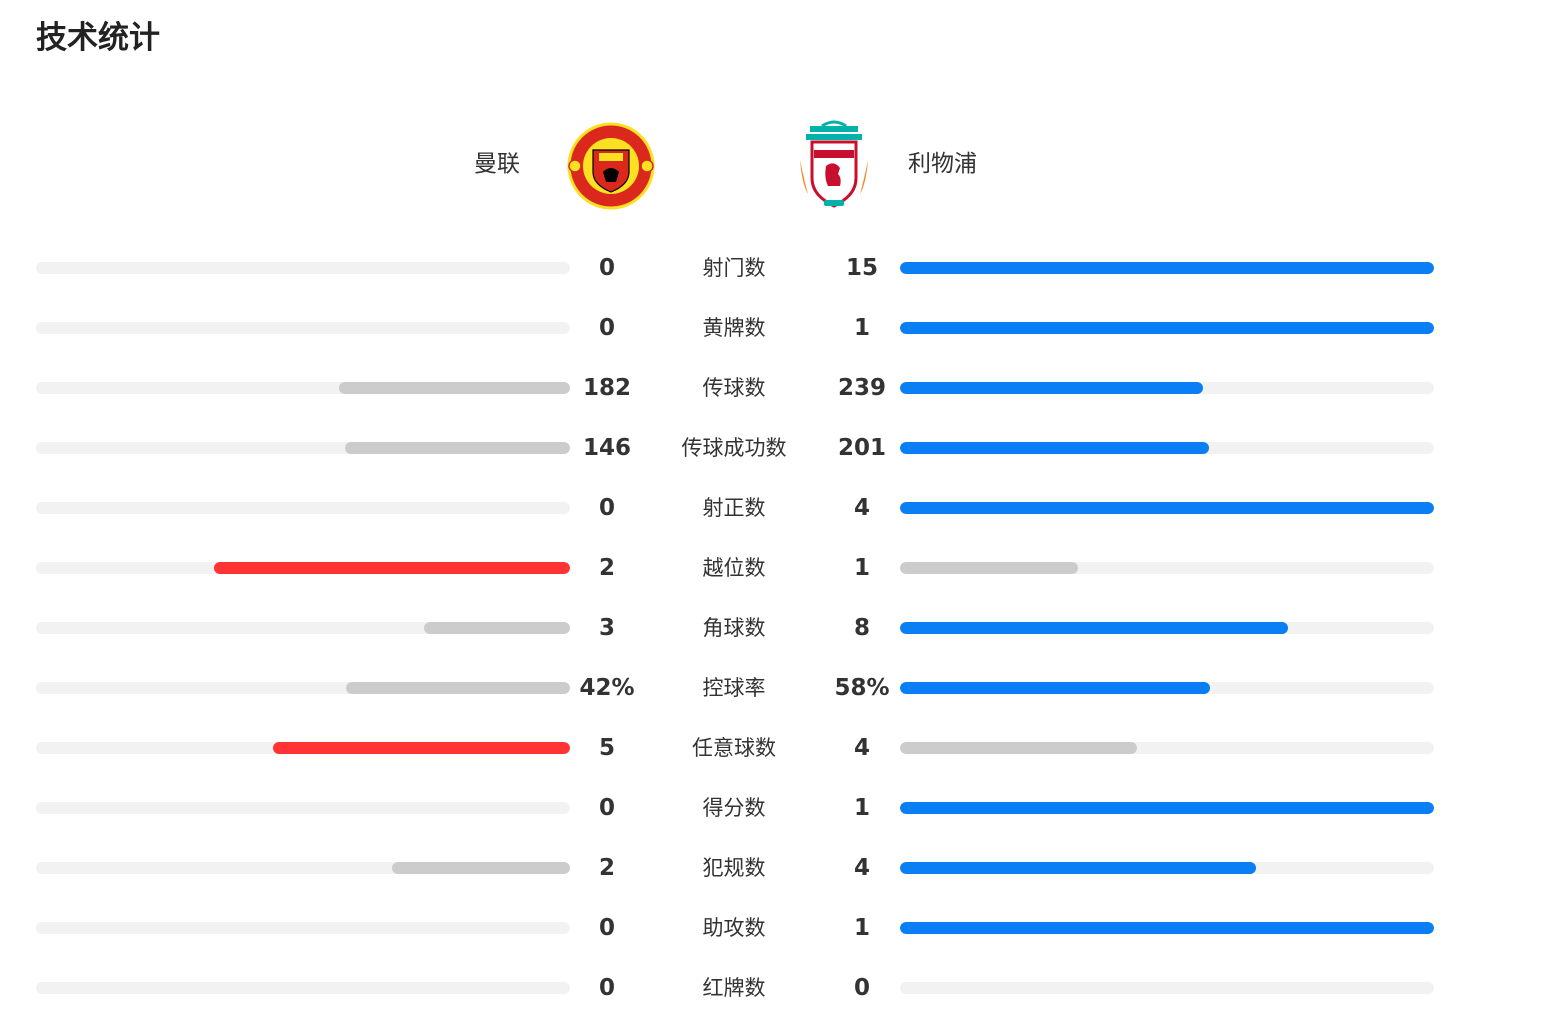  I want to click on away-team-name: 利物浦, so click(942, 164).